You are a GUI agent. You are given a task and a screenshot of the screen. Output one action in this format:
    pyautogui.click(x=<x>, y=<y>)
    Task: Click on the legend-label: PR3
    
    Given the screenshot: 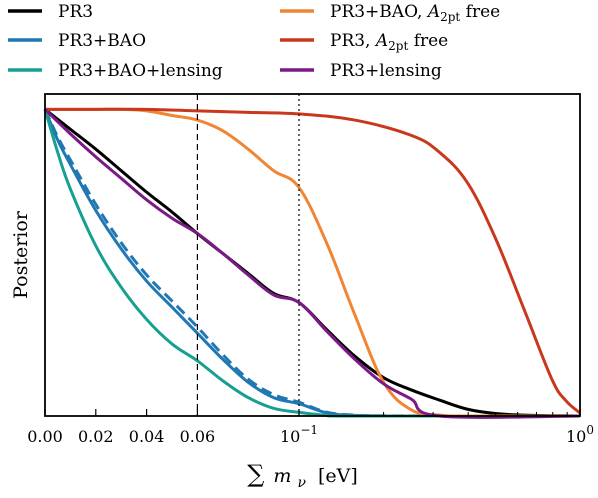 What is the action you would take?
    pyautogui.click(x=75, y=12)
    